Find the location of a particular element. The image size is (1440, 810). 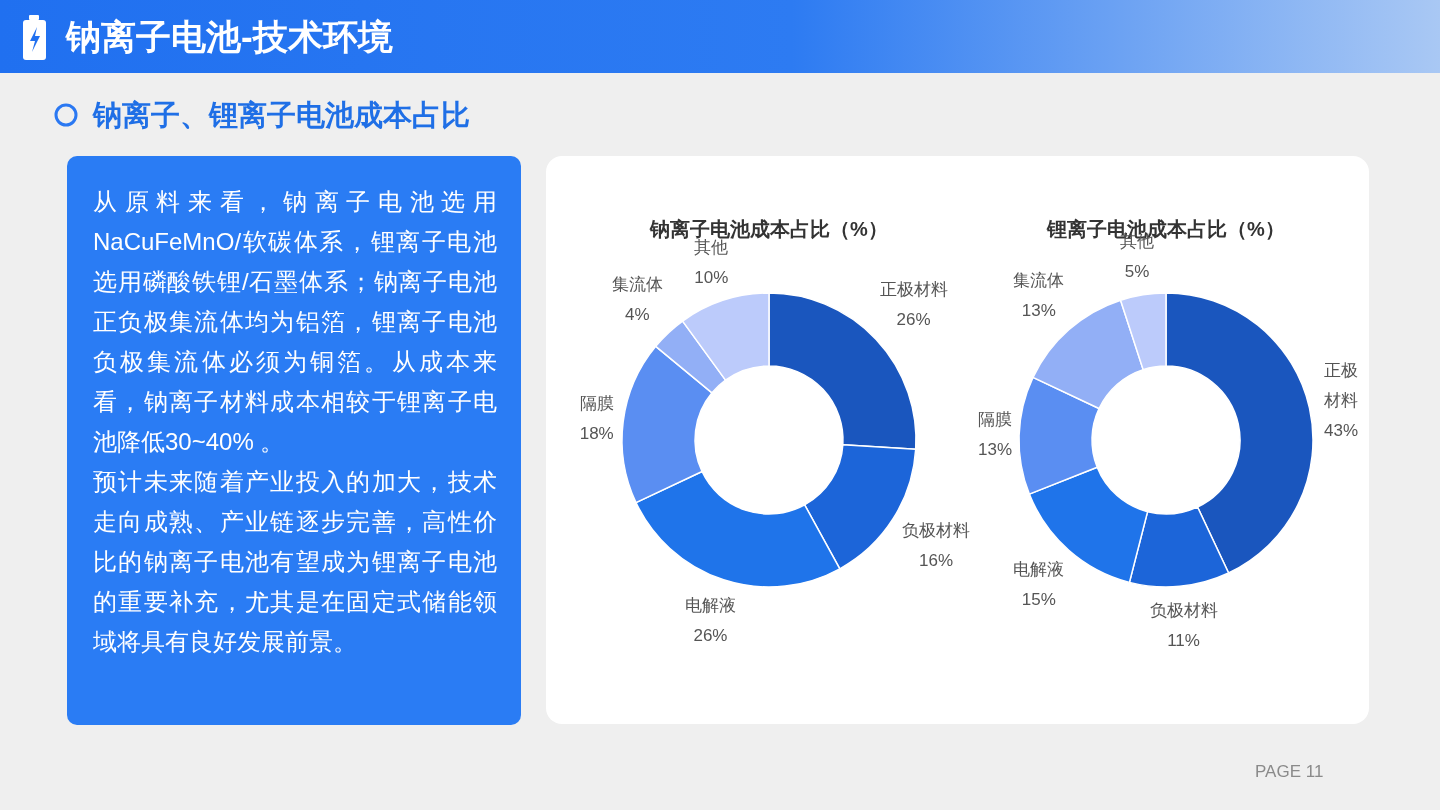

chart-title: 钠离子电池成本占比（%） is located at coordinates (768, 229).